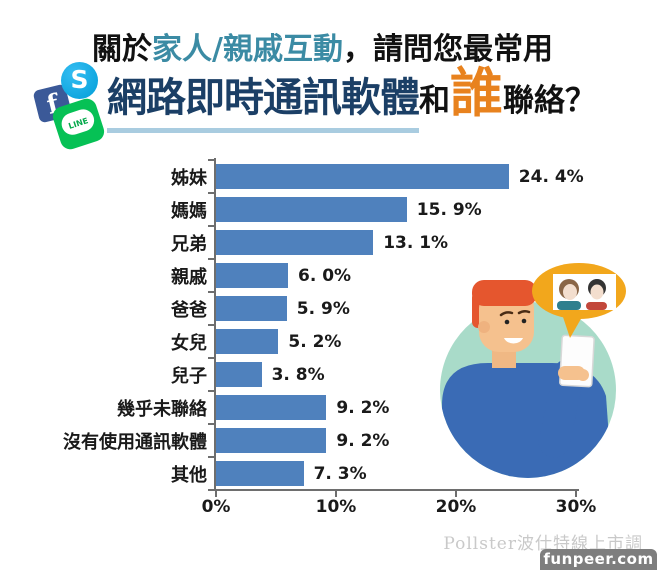 This screenshot has height=570, width=660. What do you see at coordinates (189, 343) in the screenshot?
I see `category-label: 女兒` at bounding box center [189, 343].